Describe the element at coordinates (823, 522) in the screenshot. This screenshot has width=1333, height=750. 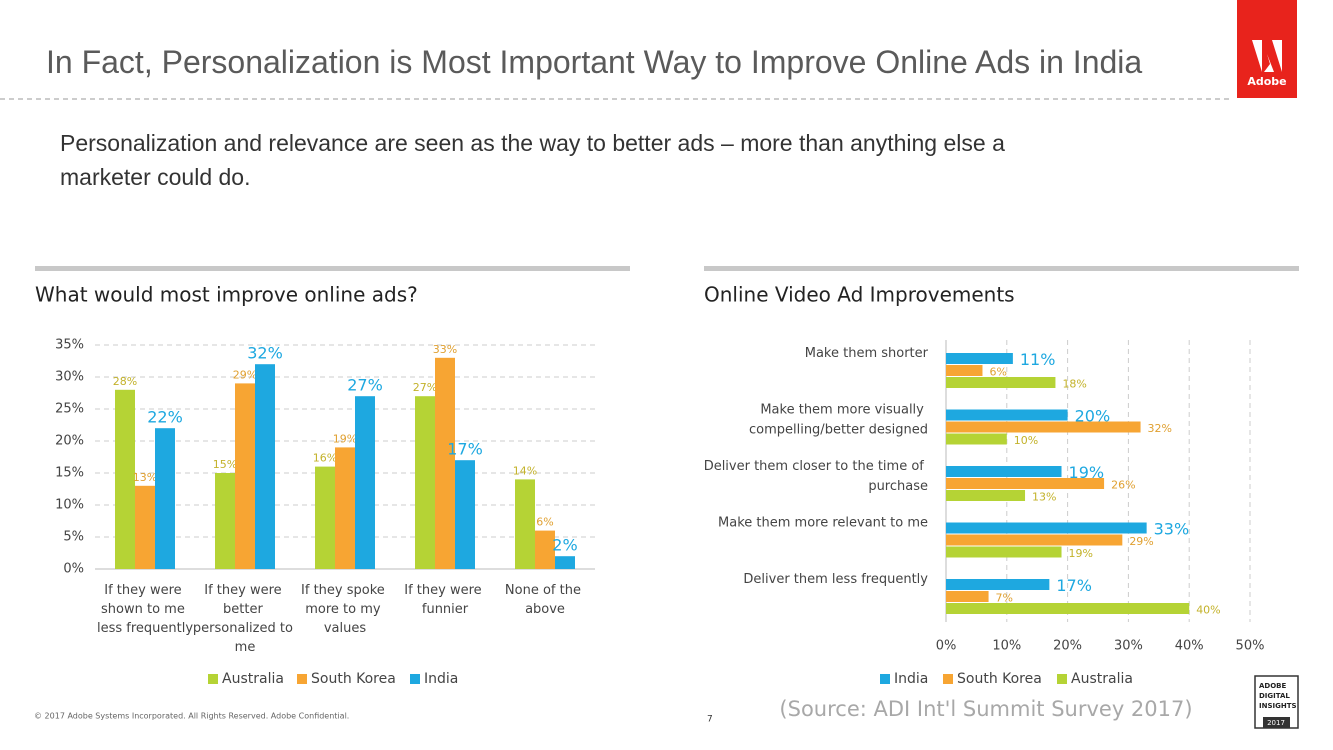
I see `y-tick-label: Make them more relevant to me` at that location.